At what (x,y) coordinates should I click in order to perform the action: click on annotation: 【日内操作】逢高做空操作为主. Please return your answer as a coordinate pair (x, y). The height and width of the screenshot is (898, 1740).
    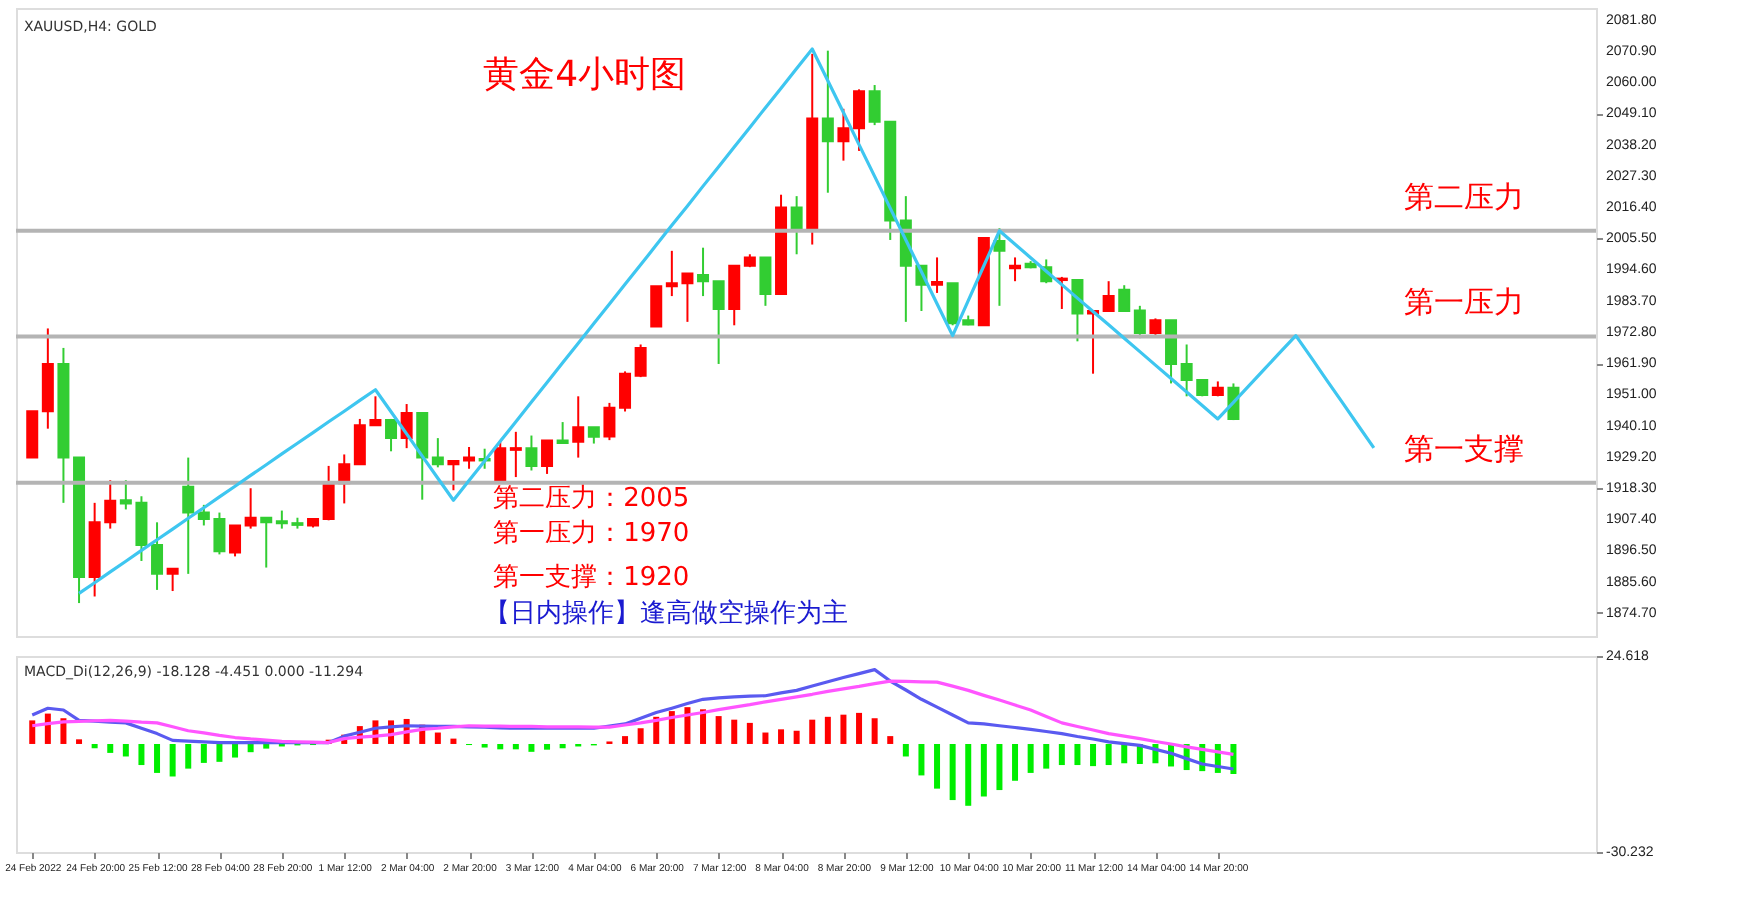
    Looking at the image, I should click on (665, 613).